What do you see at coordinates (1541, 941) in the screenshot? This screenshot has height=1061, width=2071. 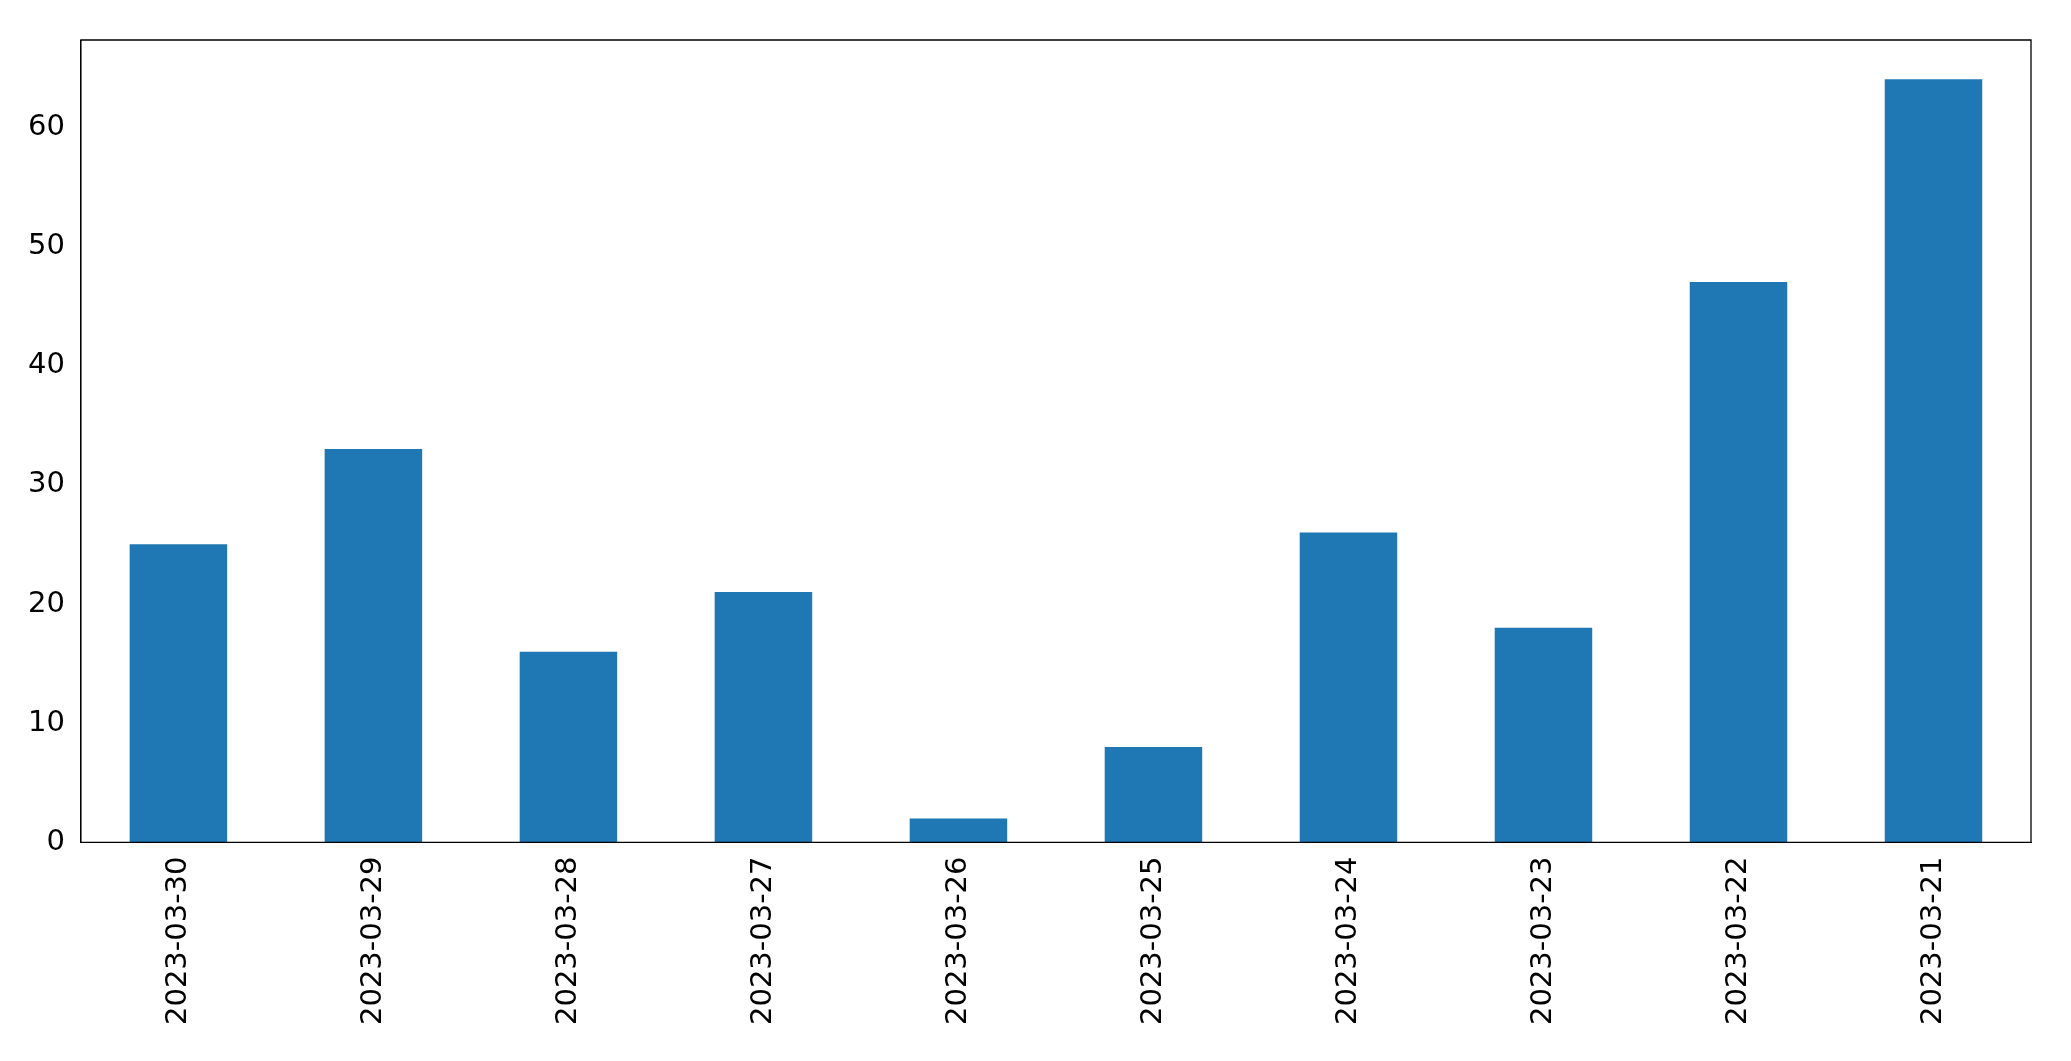 I see `x-tick-label: 2023-03-23` at bounding box center [1541, 941].